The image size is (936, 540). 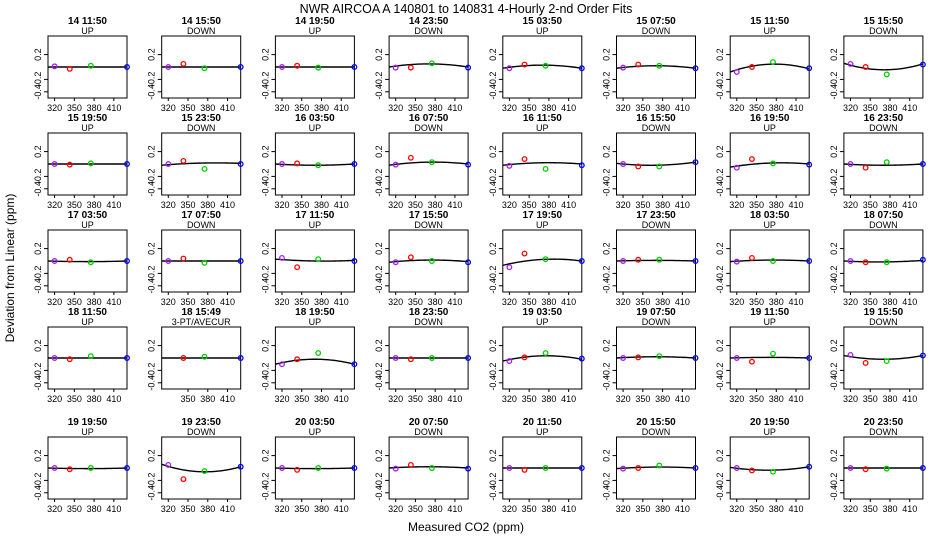 I want to click on panel-subtitle: 3-PT/AVECUR, so click(x=201, y=322).